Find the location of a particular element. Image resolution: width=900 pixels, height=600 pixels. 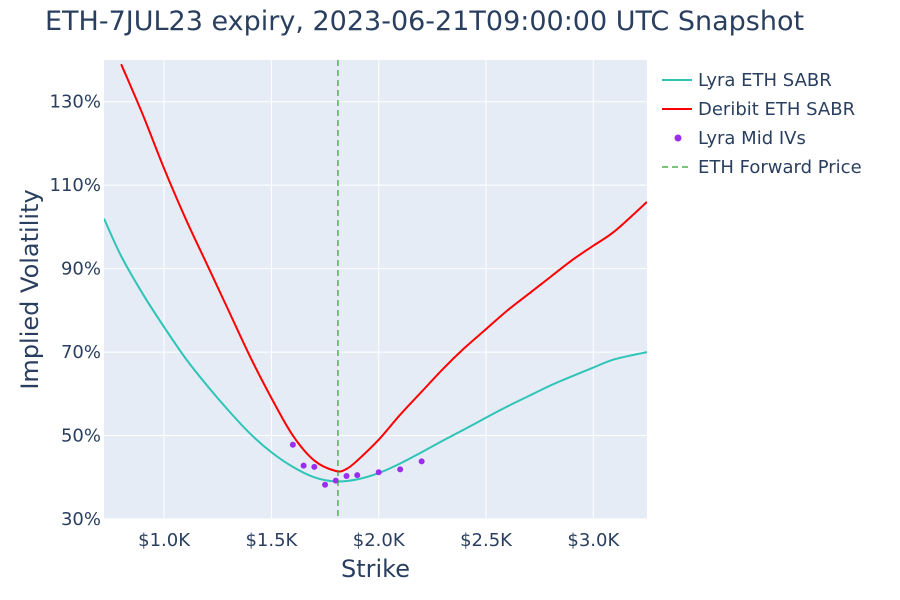

legend-label: Lyra ETH SABR is located at coordinates (765, 80).